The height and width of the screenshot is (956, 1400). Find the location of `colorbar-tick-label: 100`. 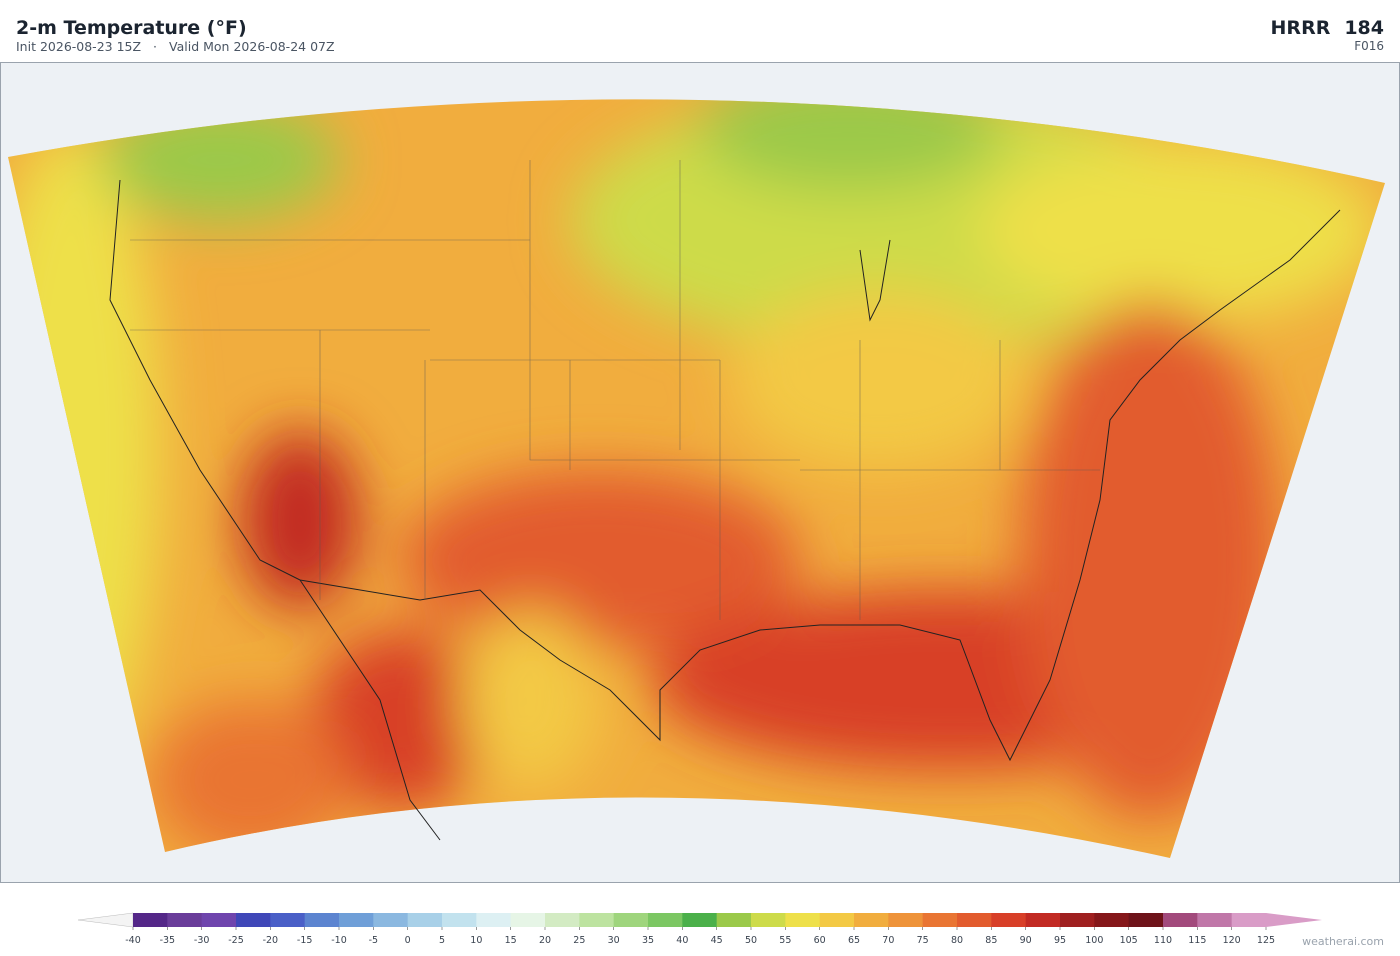

colorbar-tick-label: 100 is located at coordinates (1094, 940).